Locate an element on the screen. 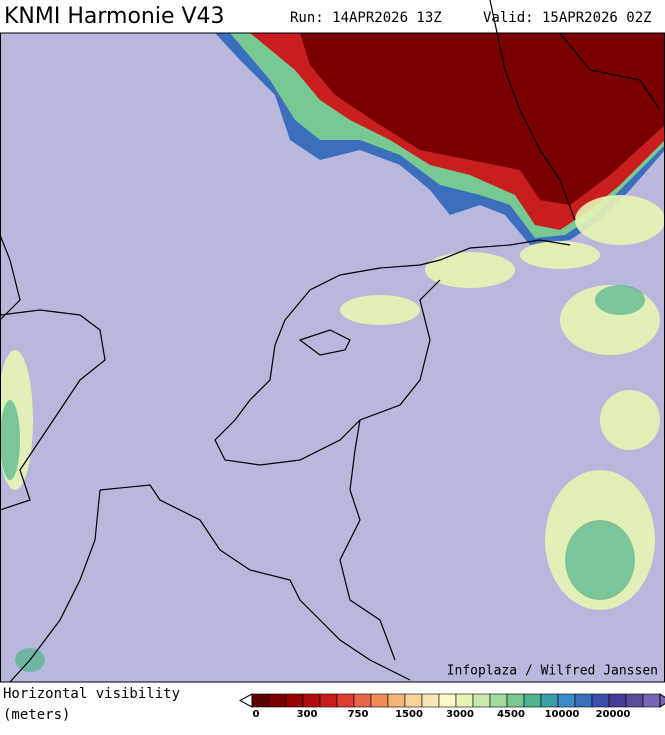 Image resolution: width=665 pixels, height=735 pixels. credit: Infoplaza / Wilfred Janssen is located at coordinates (552, 671).